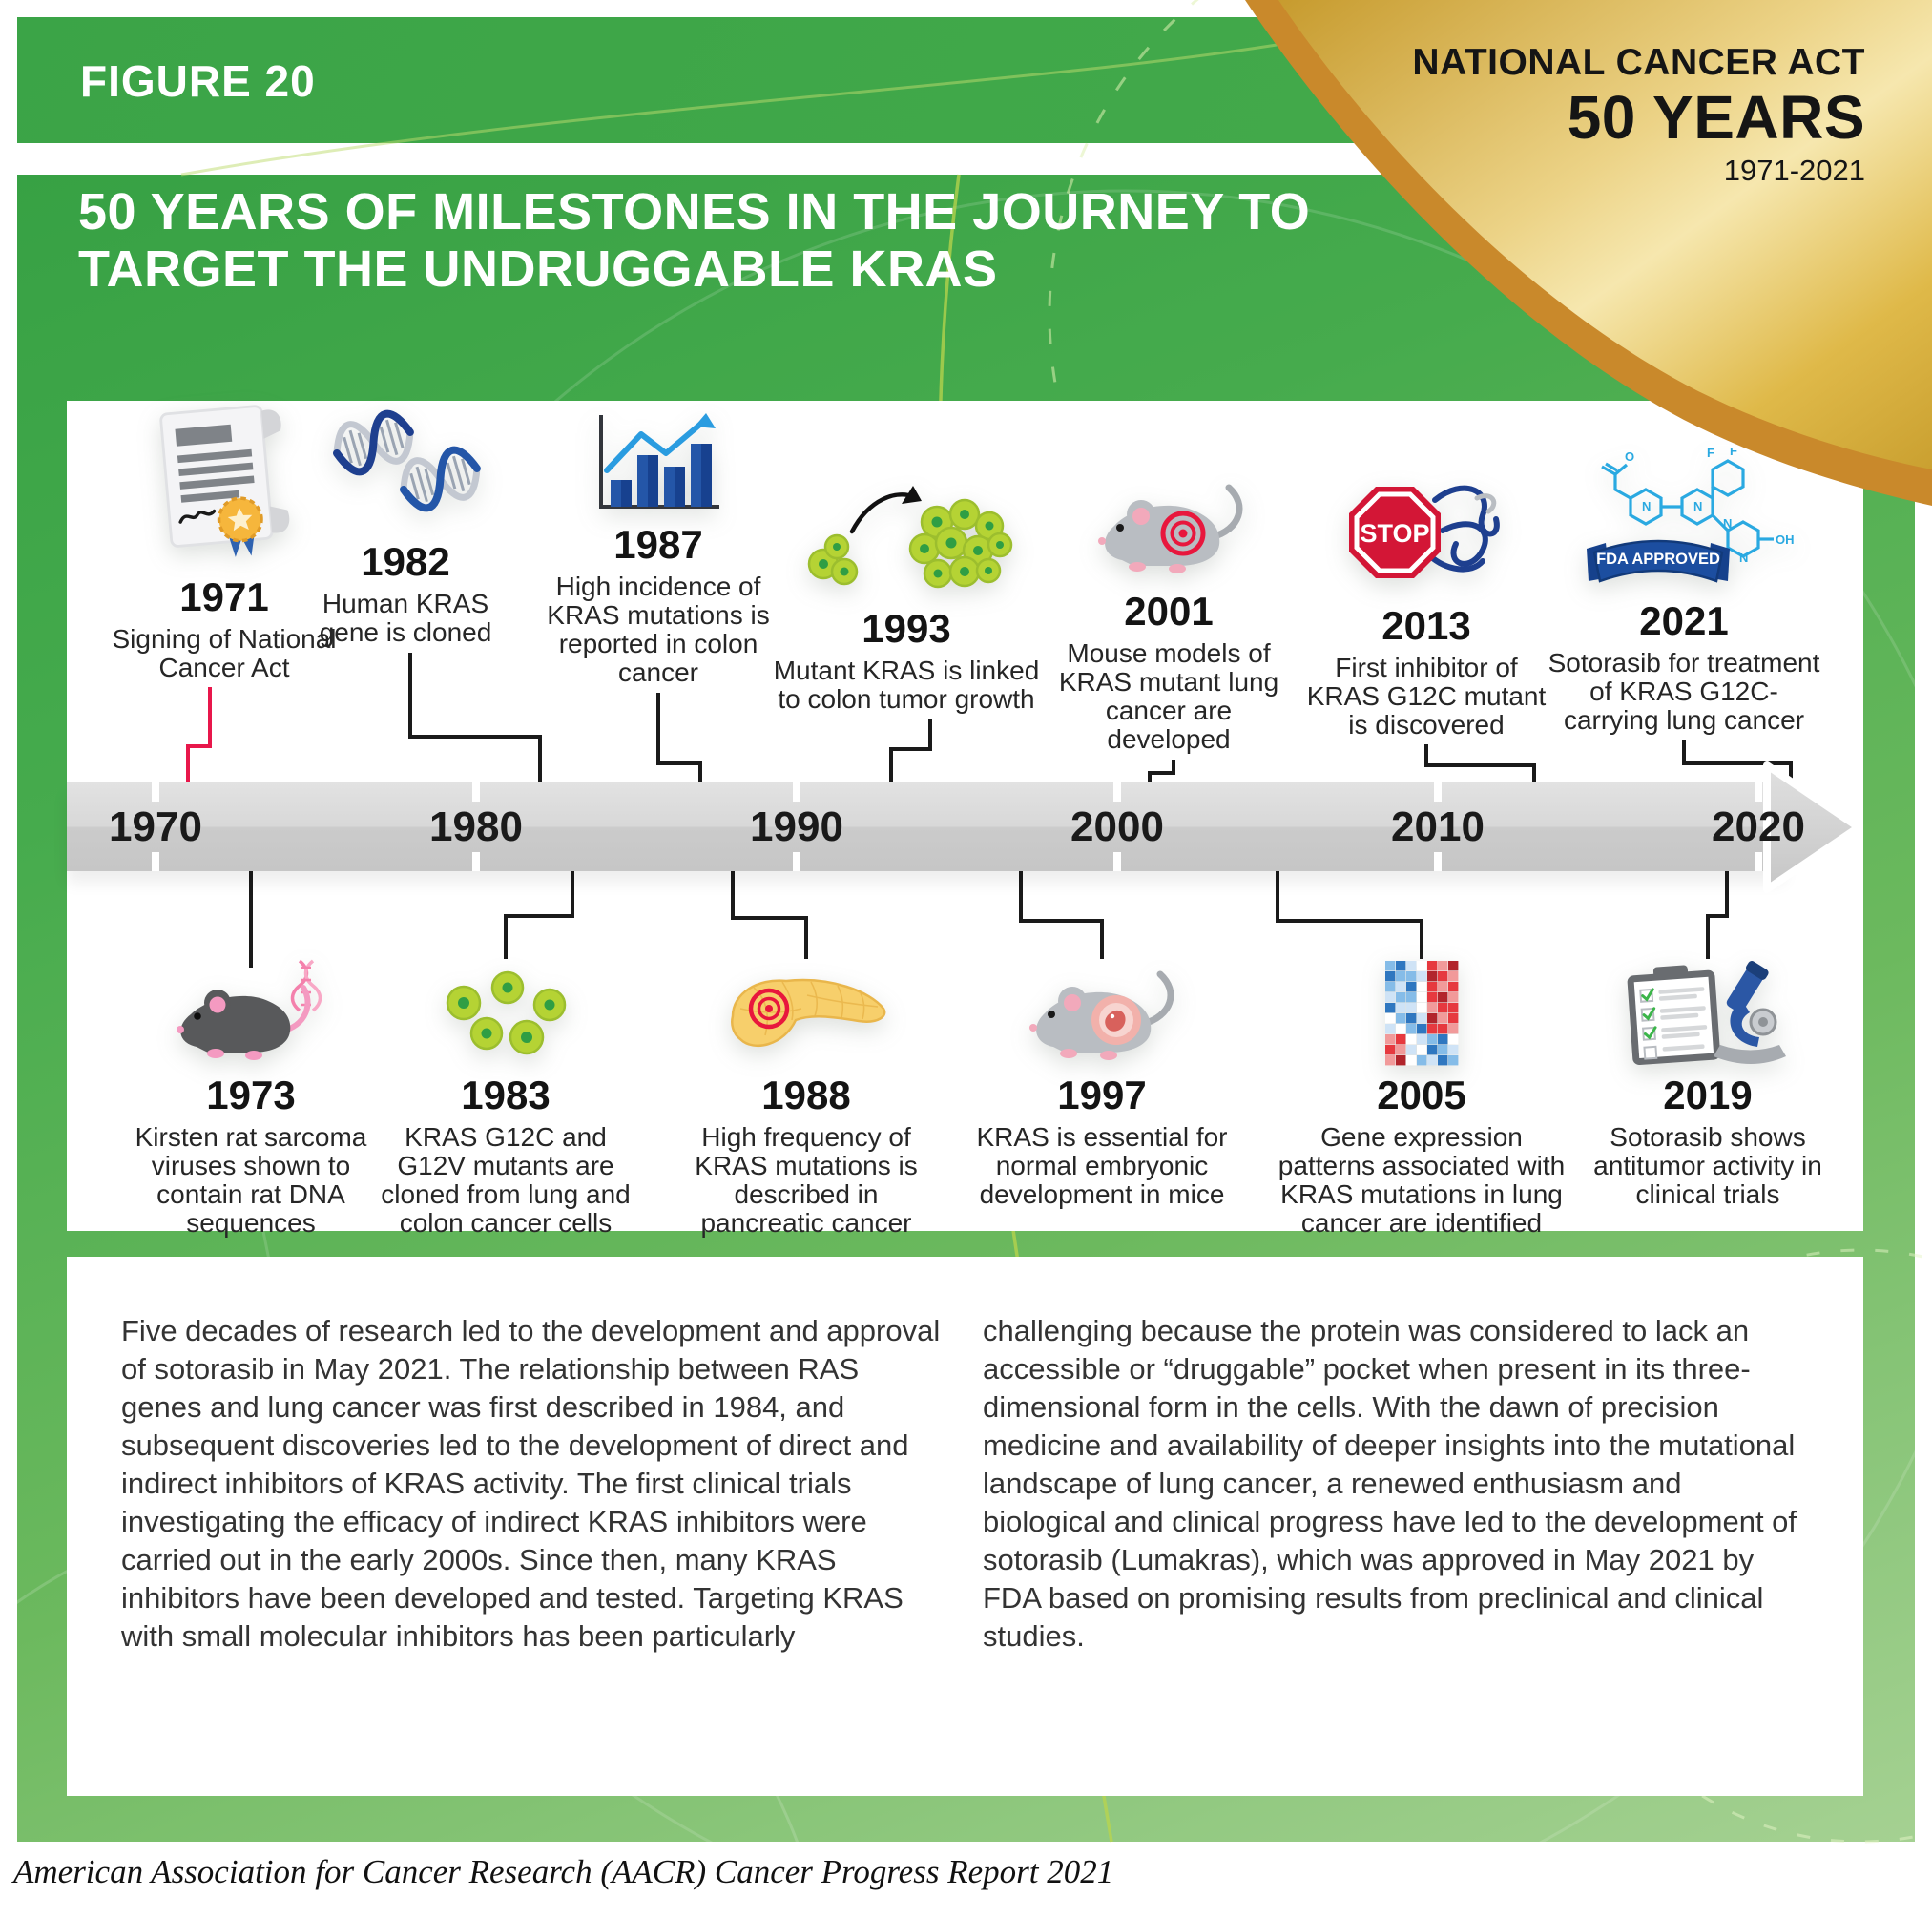  I want to click on mouse-embryo-icon, so click(1102, 1013).